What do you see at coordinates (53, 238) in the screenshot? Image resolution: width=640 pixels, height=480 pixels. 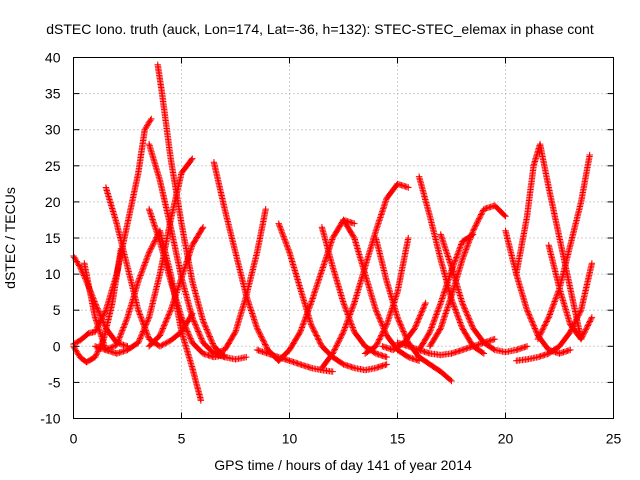 I see `y-tick-label: 15` at bounding box center [53, 238].